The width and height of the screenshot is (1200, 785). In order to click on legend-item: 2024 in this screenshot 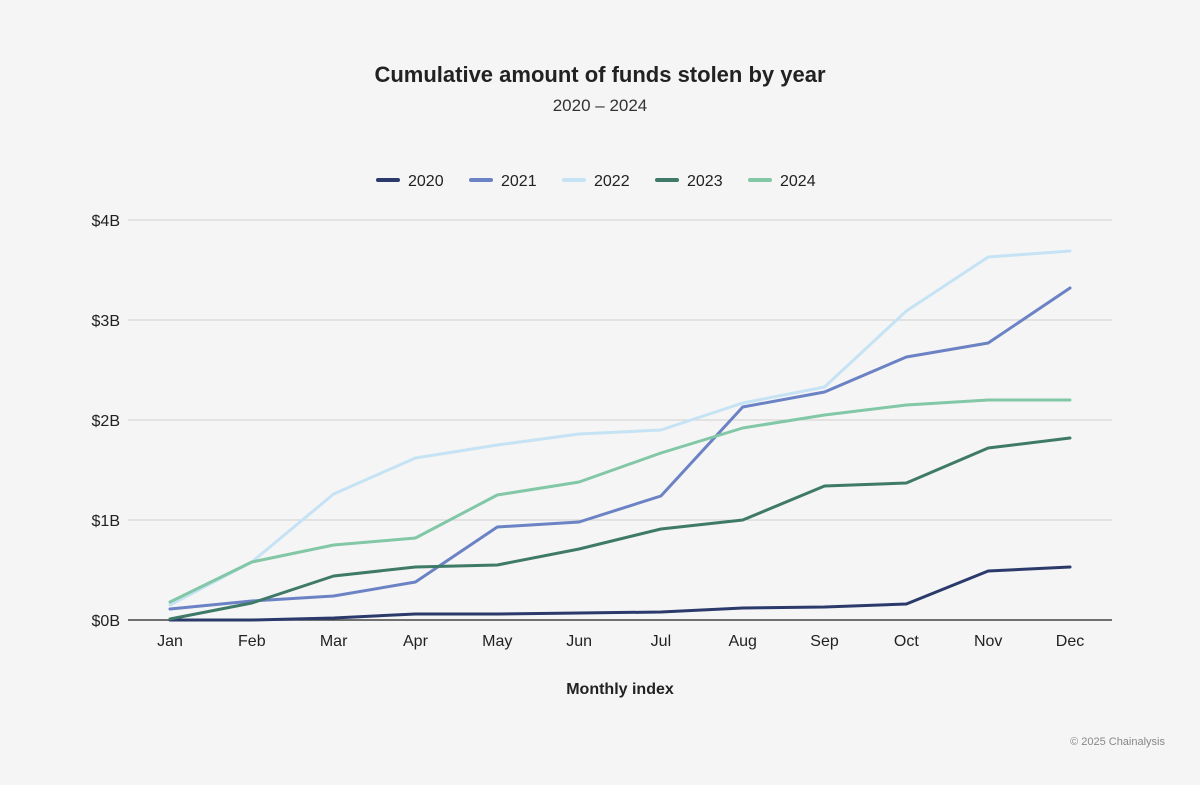, I will do `click(782, 181)`.